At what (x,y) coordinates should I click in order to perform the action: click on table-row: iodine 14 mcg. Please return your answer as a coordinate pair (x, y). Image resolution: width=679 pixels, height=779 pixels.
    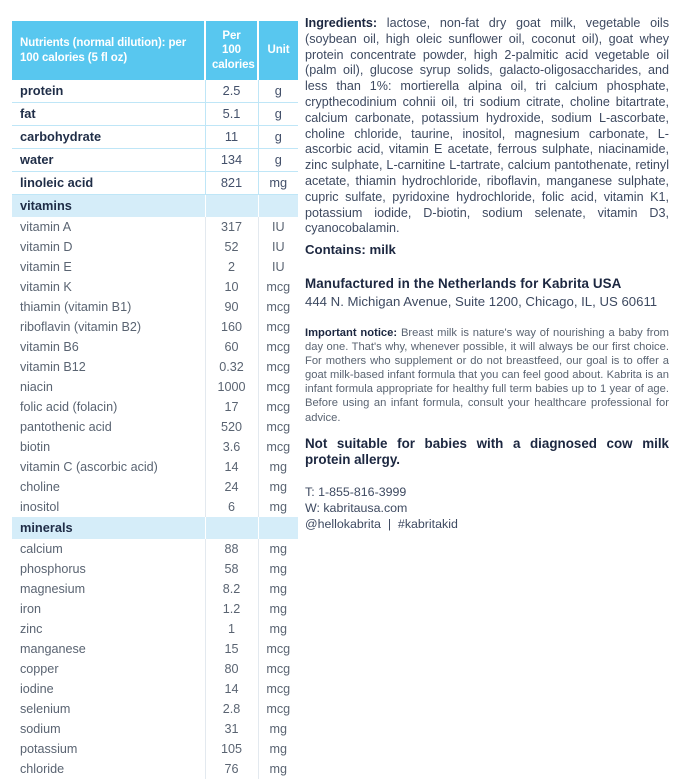
    Looking at the image, I should click on (155, 689).